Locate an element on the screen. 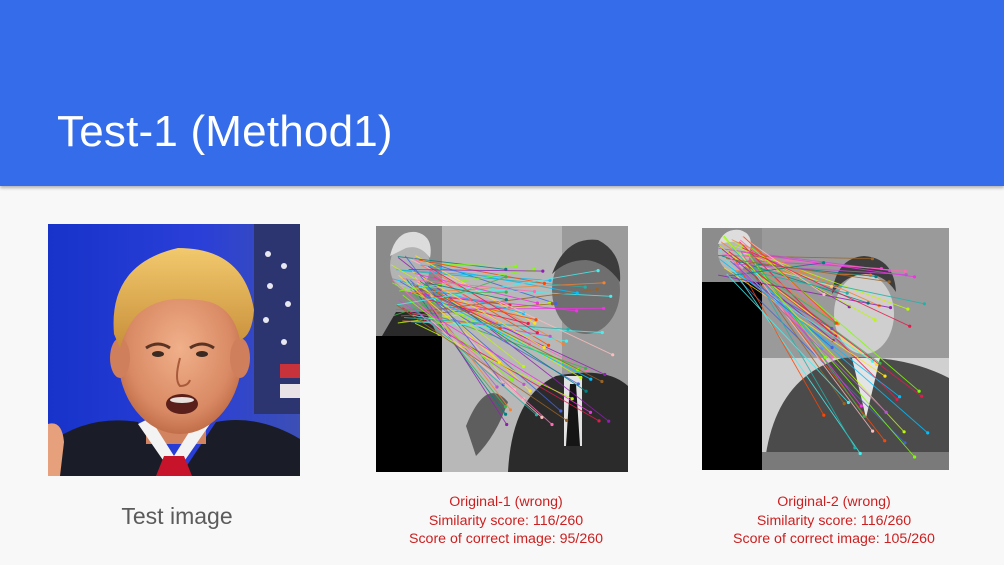  match-2-similarity: Similarity score: 116/260 is located at coordinates (834, 520).